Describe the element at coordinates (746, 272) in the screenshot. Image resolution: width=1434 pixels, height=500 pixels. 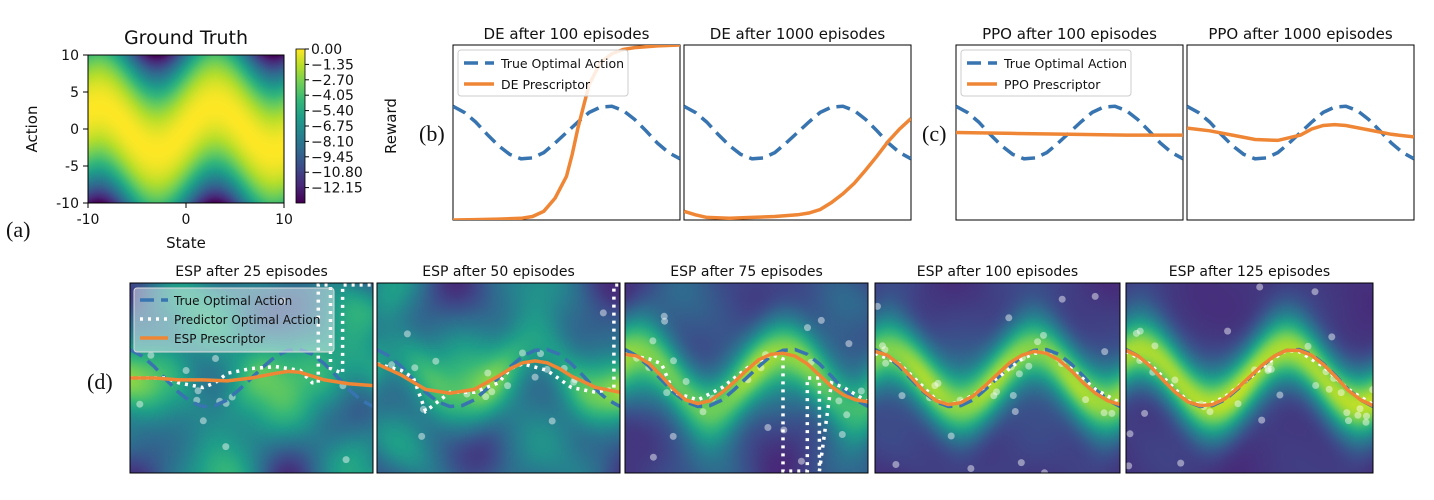
I see `chart-title: ESP after 75 episodes` at that location.